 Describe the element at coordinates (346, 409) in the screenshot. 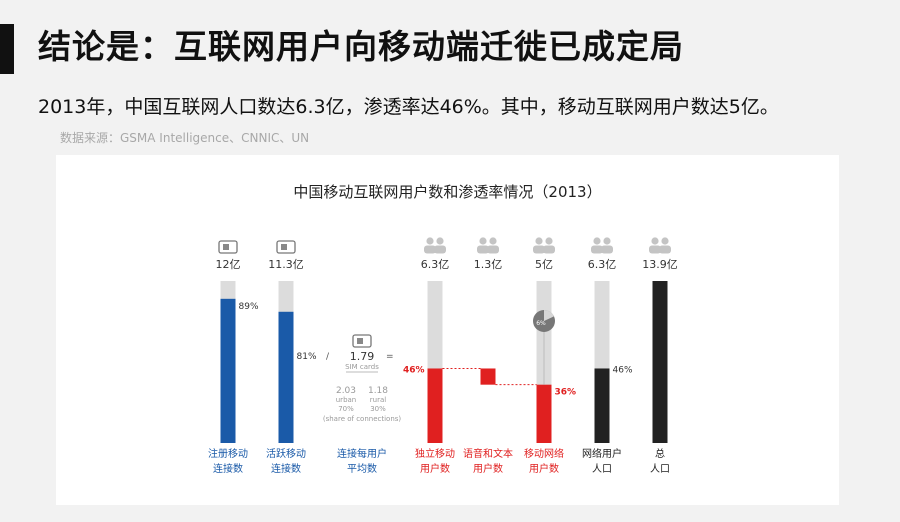

I see `urban-share: 70%` at that location.